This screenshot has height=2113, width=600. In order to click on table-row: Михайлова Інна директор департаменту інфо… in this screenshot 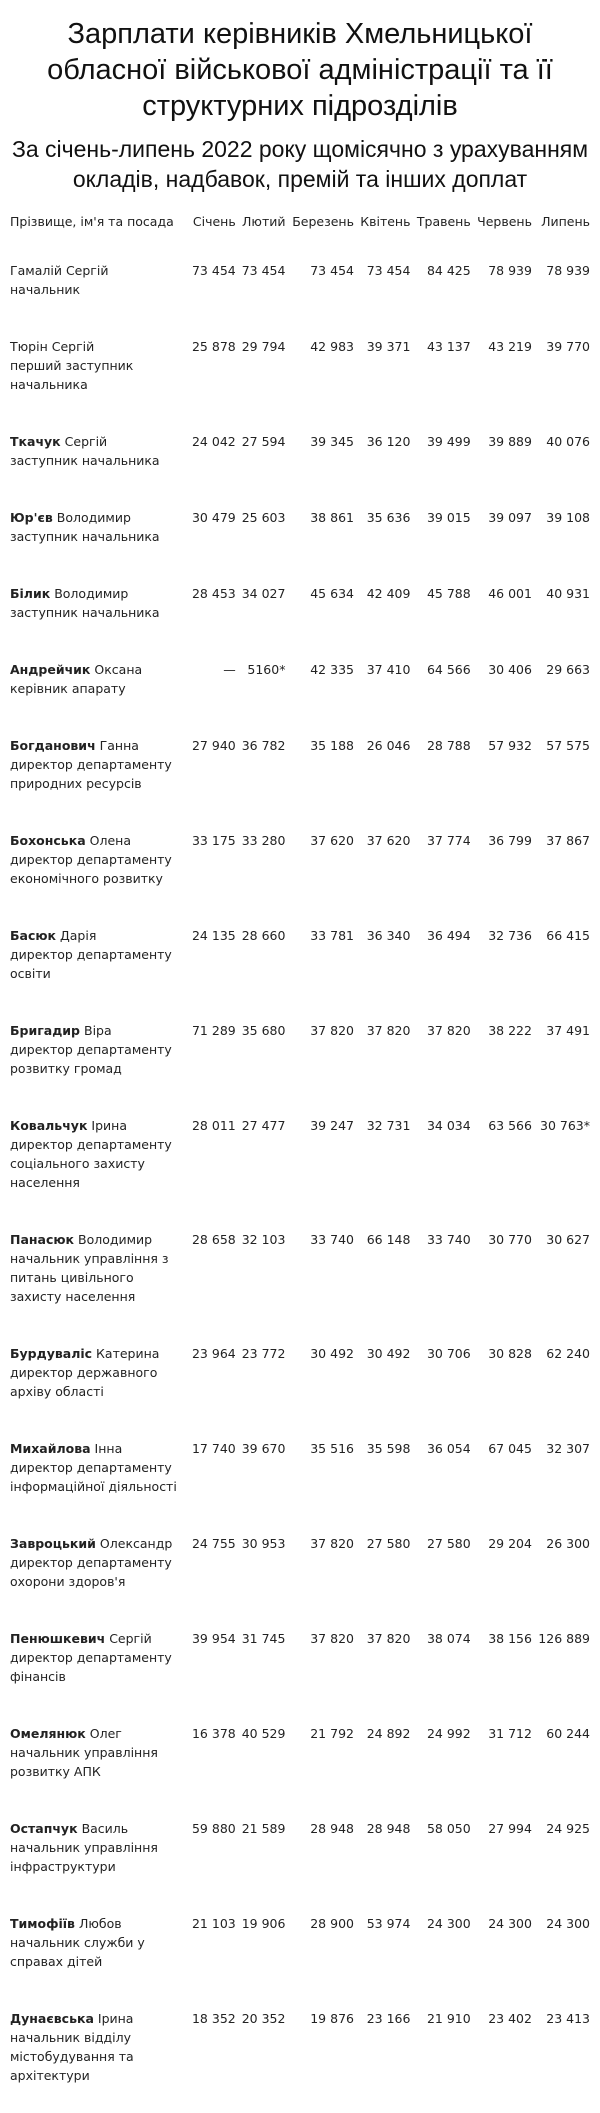, I will do `click(300, 1476)`.